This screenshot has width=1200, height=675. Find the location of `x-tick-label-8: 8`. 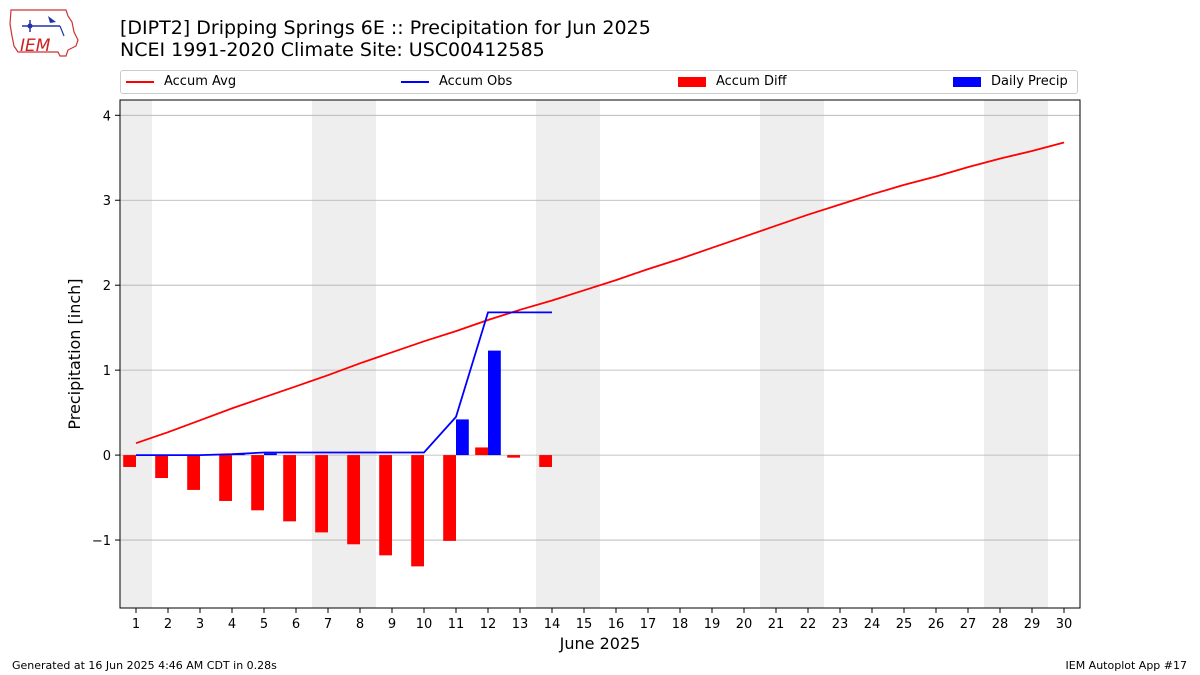

x-tick-label-8: 8 is located at coordinates (360, 624).